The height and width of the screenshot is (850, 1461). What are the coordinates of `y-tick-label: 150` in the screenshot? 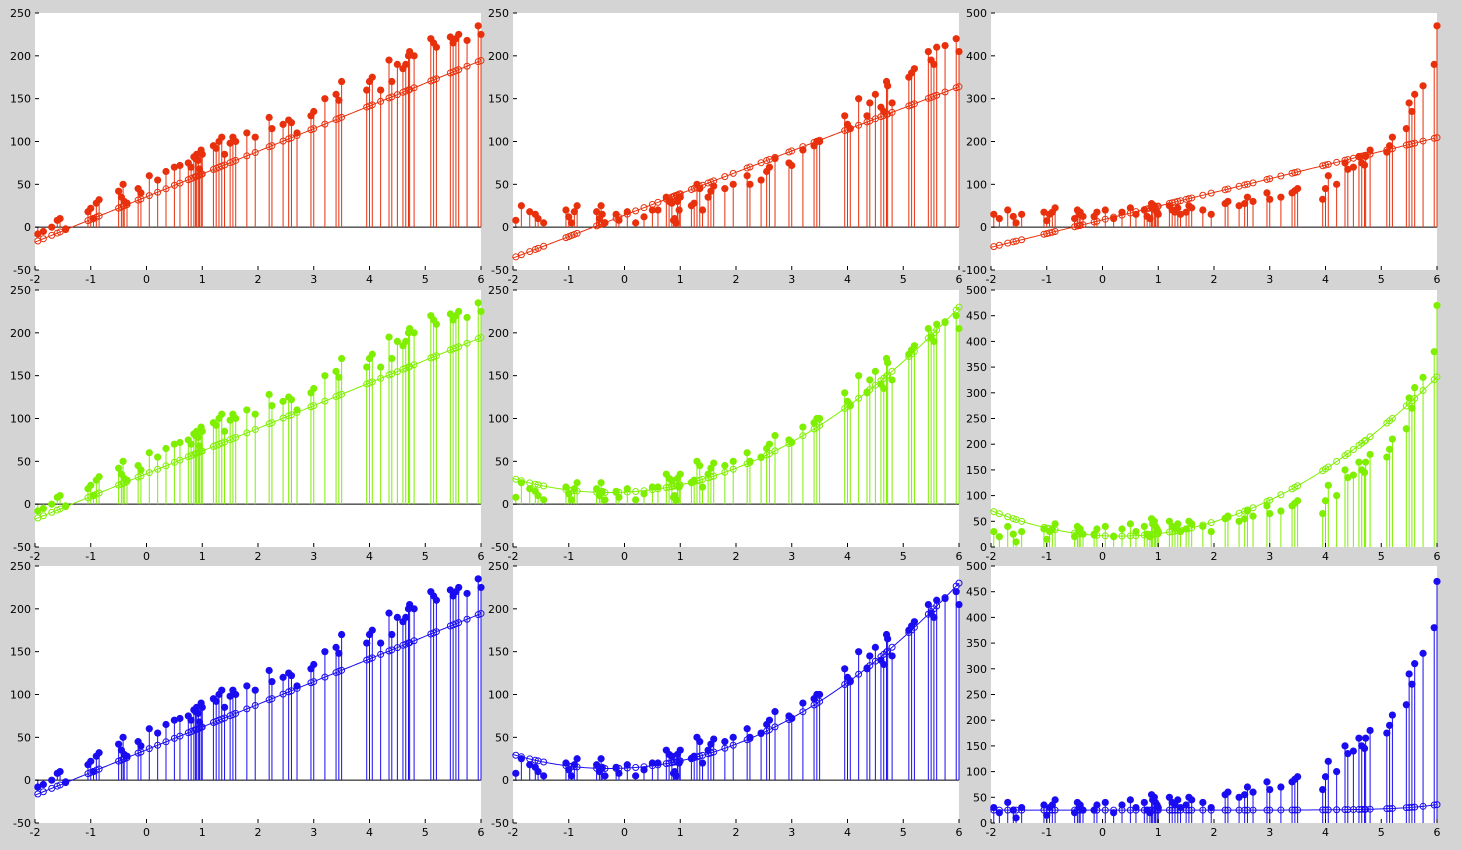 It's located at (976, 470).